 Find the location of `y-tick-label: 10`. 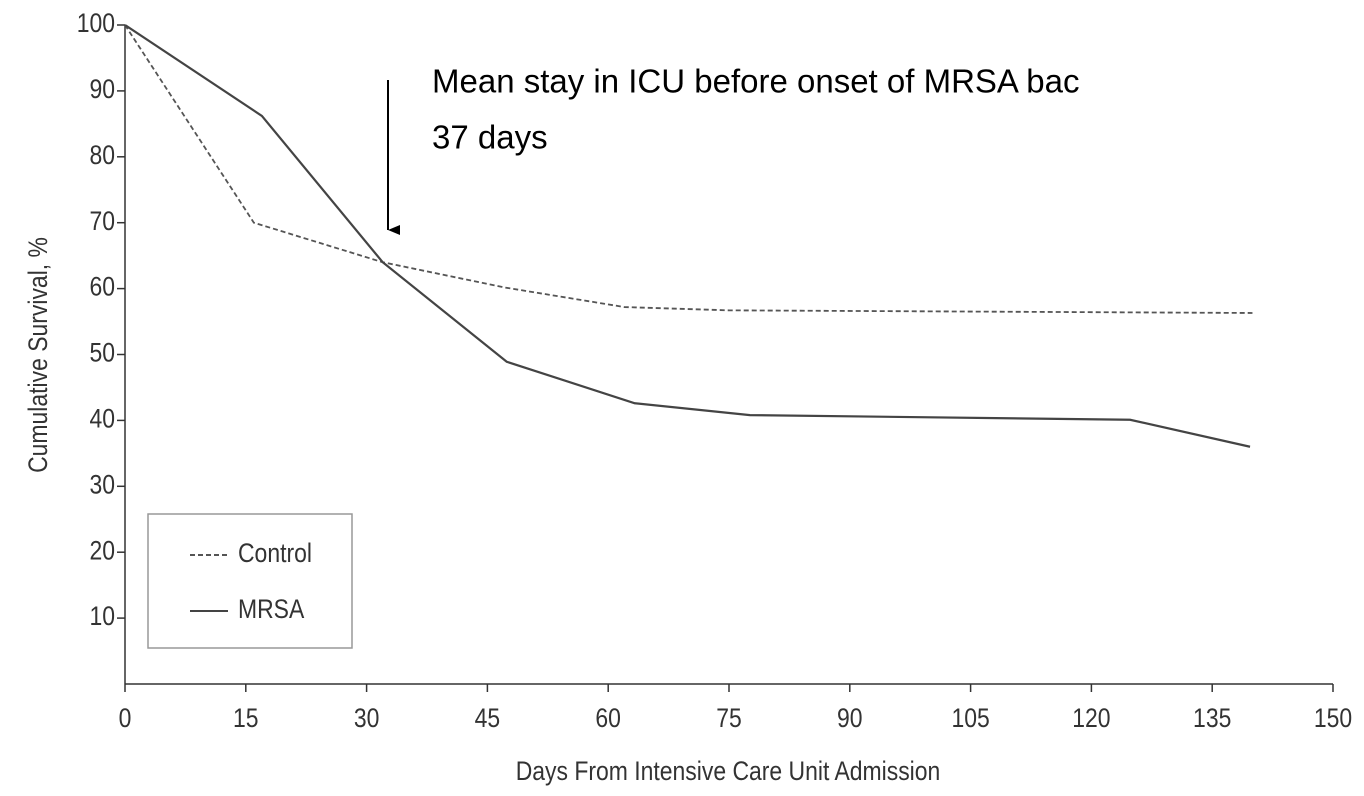

y-tick-label: 10 is located at coordinates (102, 617).